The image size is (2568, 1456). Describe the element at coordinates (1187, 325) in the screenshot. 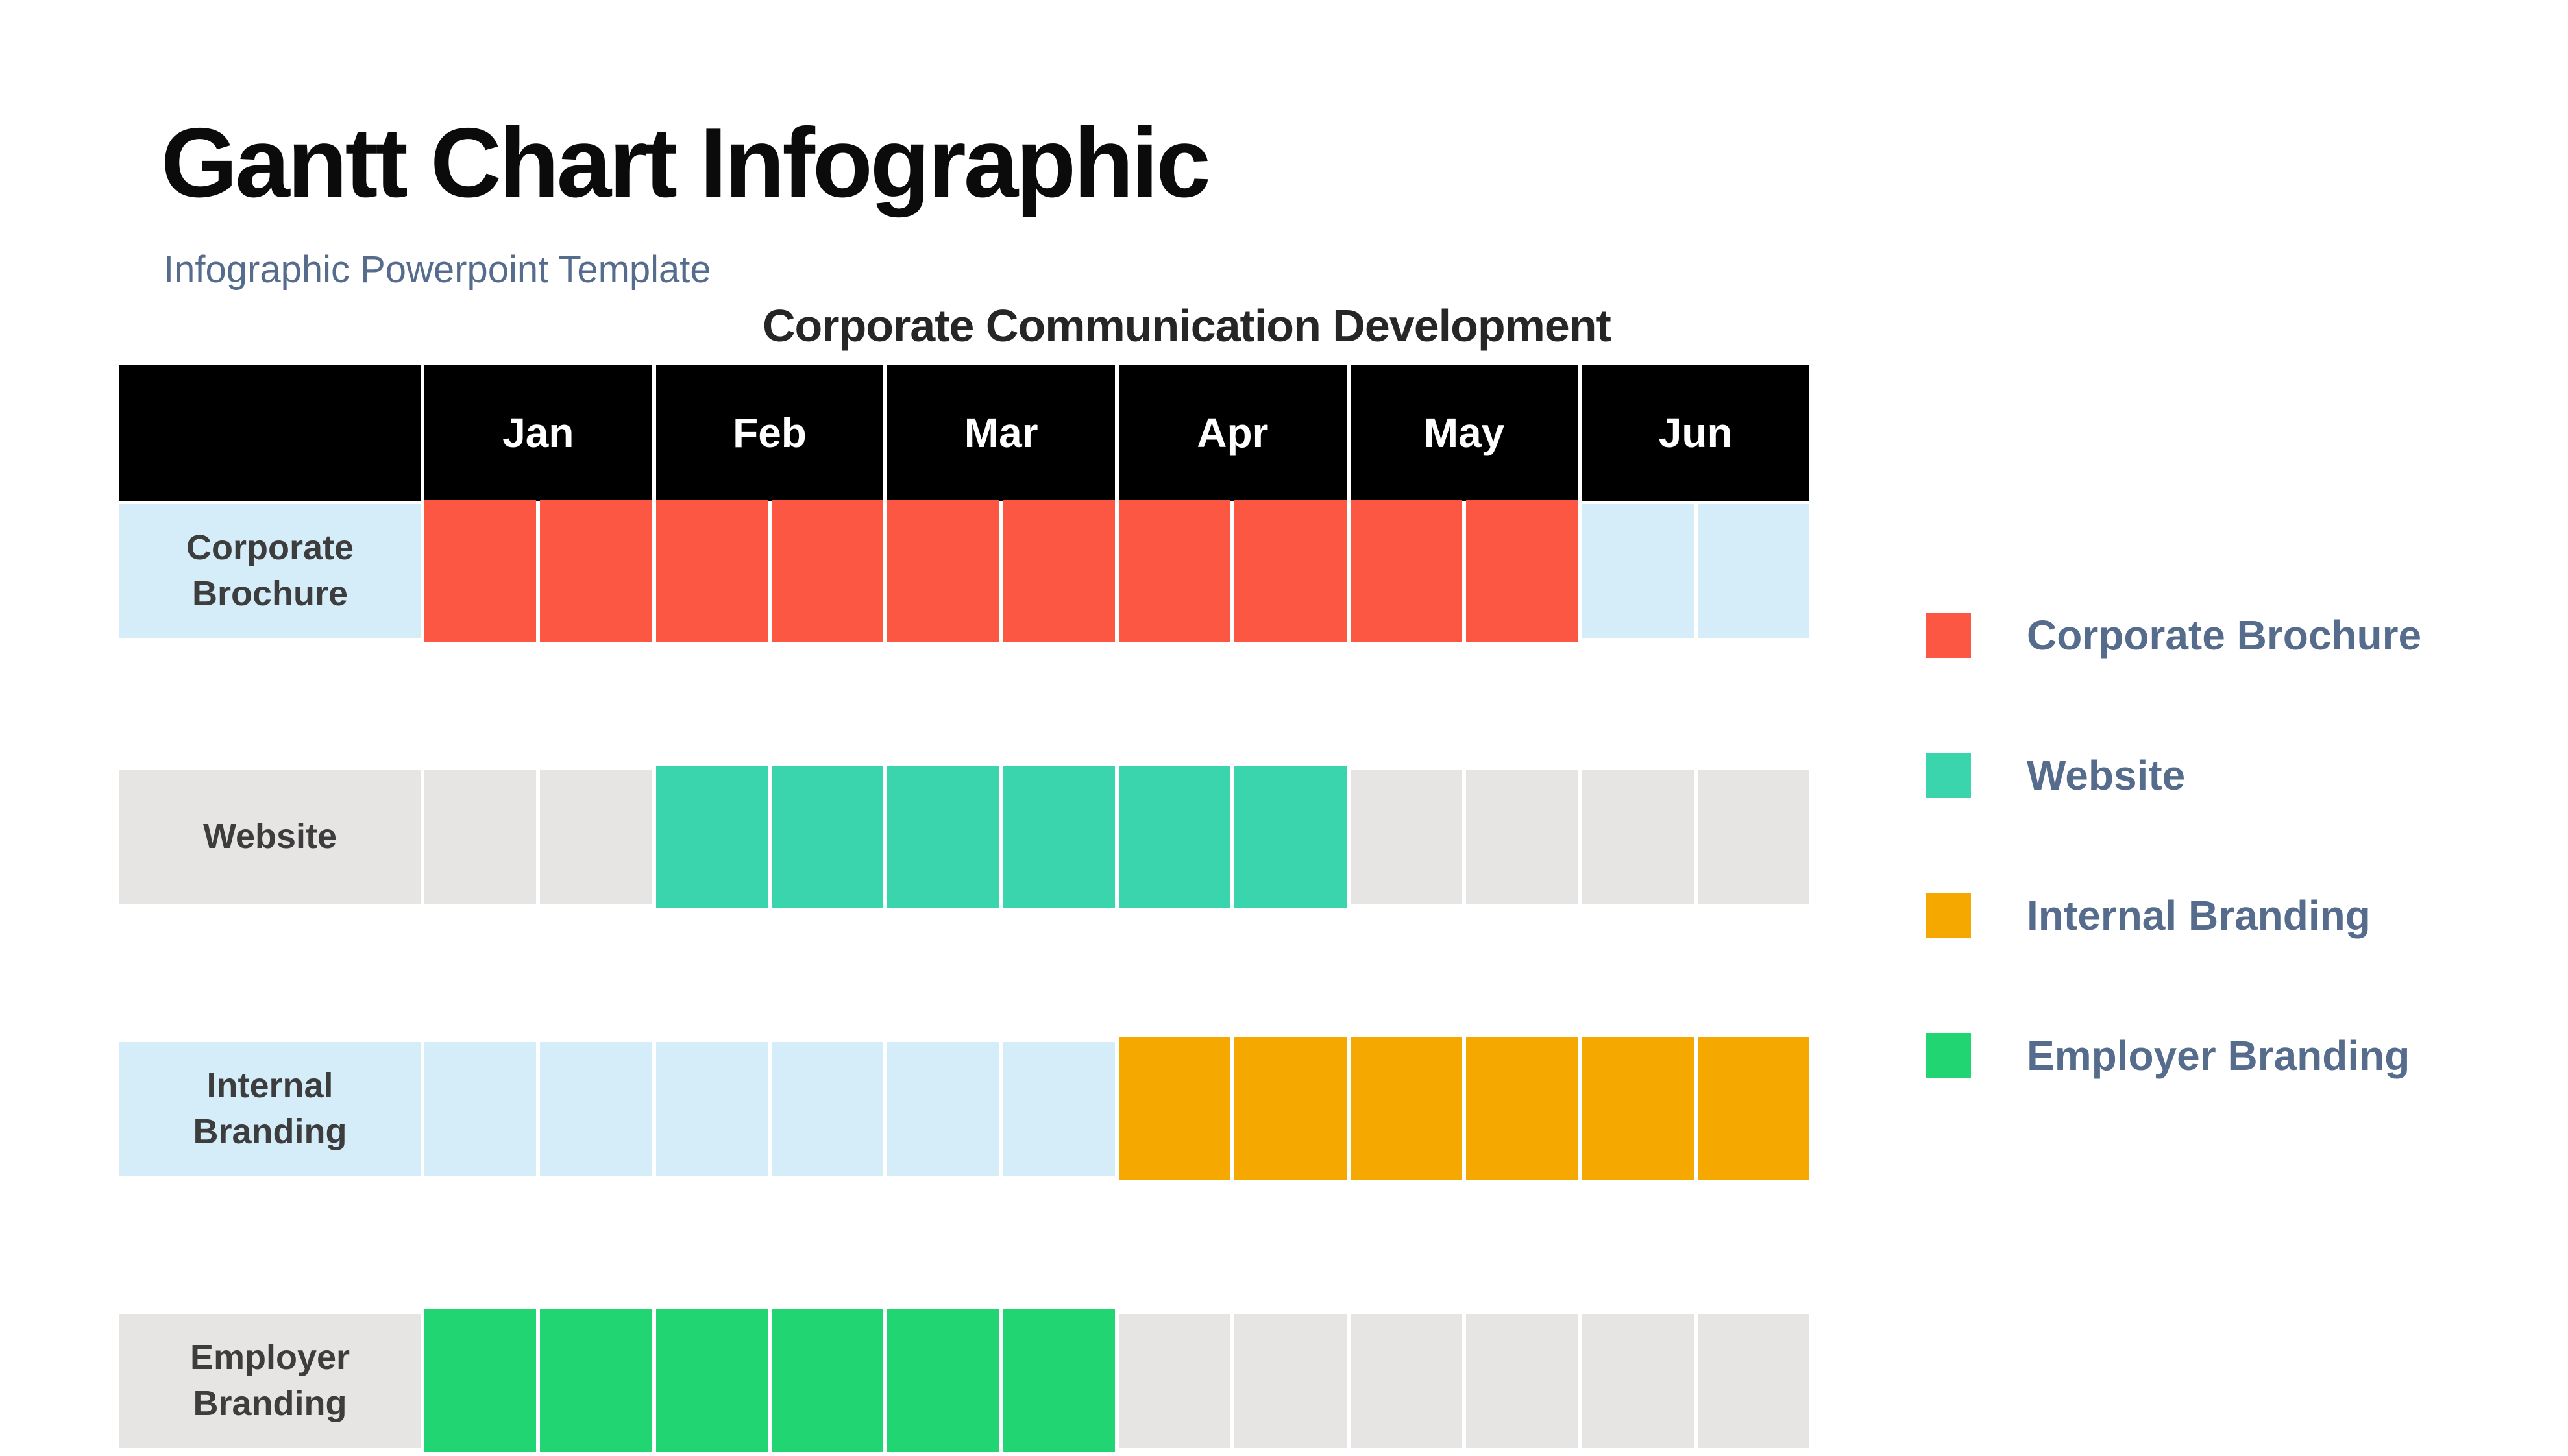

I see `chart-title: Corporate Communication Development` at that location.